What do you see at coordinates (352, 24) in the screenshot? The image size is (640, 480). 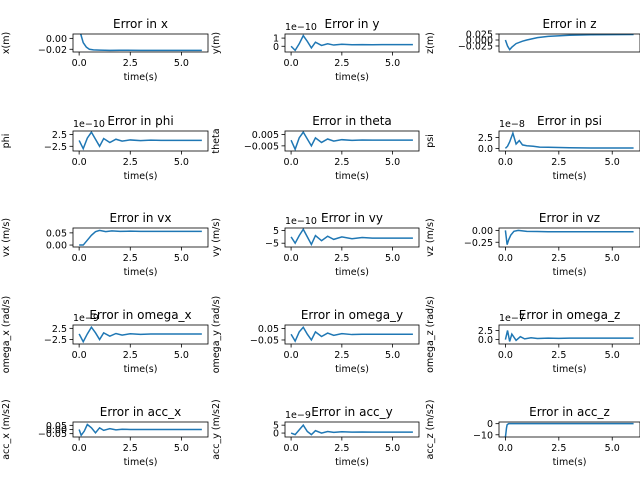 I see `subplot-title: Error in y` at bounding box center [352, 24].